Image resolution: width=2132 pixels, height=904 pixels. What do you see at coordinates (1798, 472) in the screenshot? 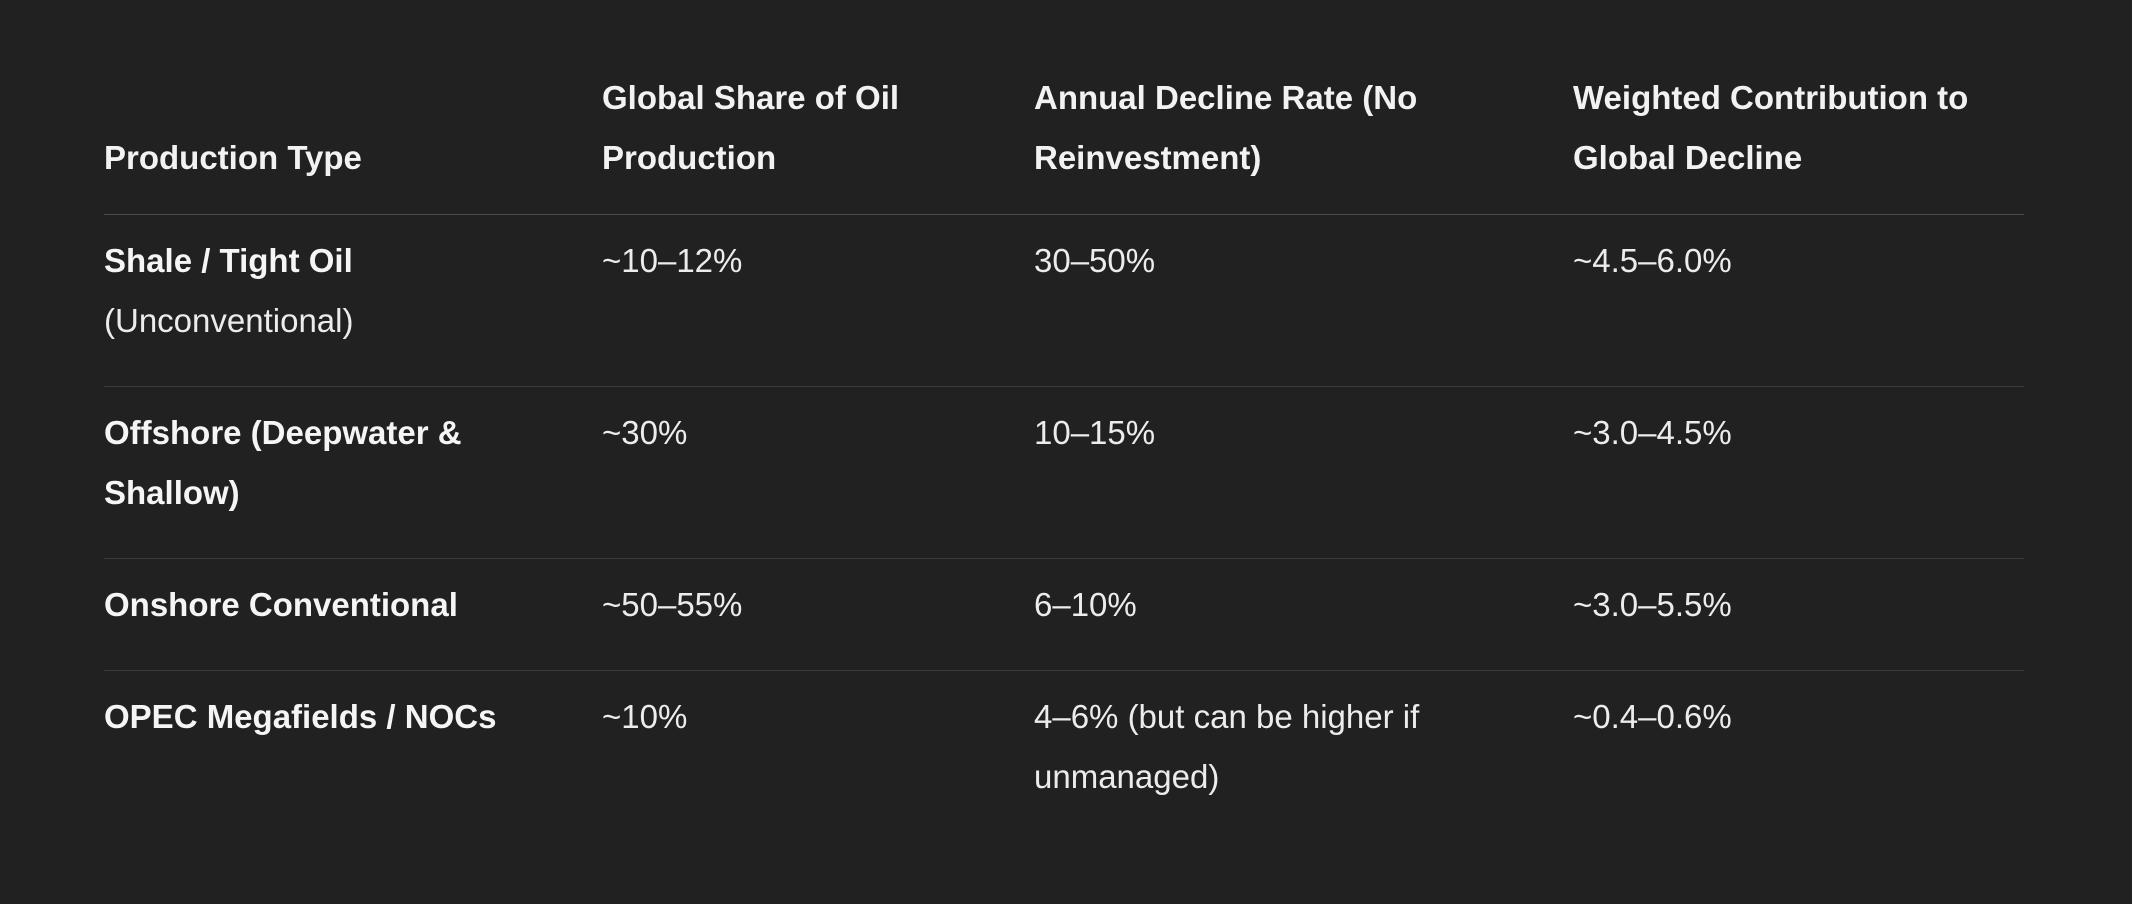
I see `cell-weighted-contribution: ~3.0–4.5%` at bounding box center [1798, 472].